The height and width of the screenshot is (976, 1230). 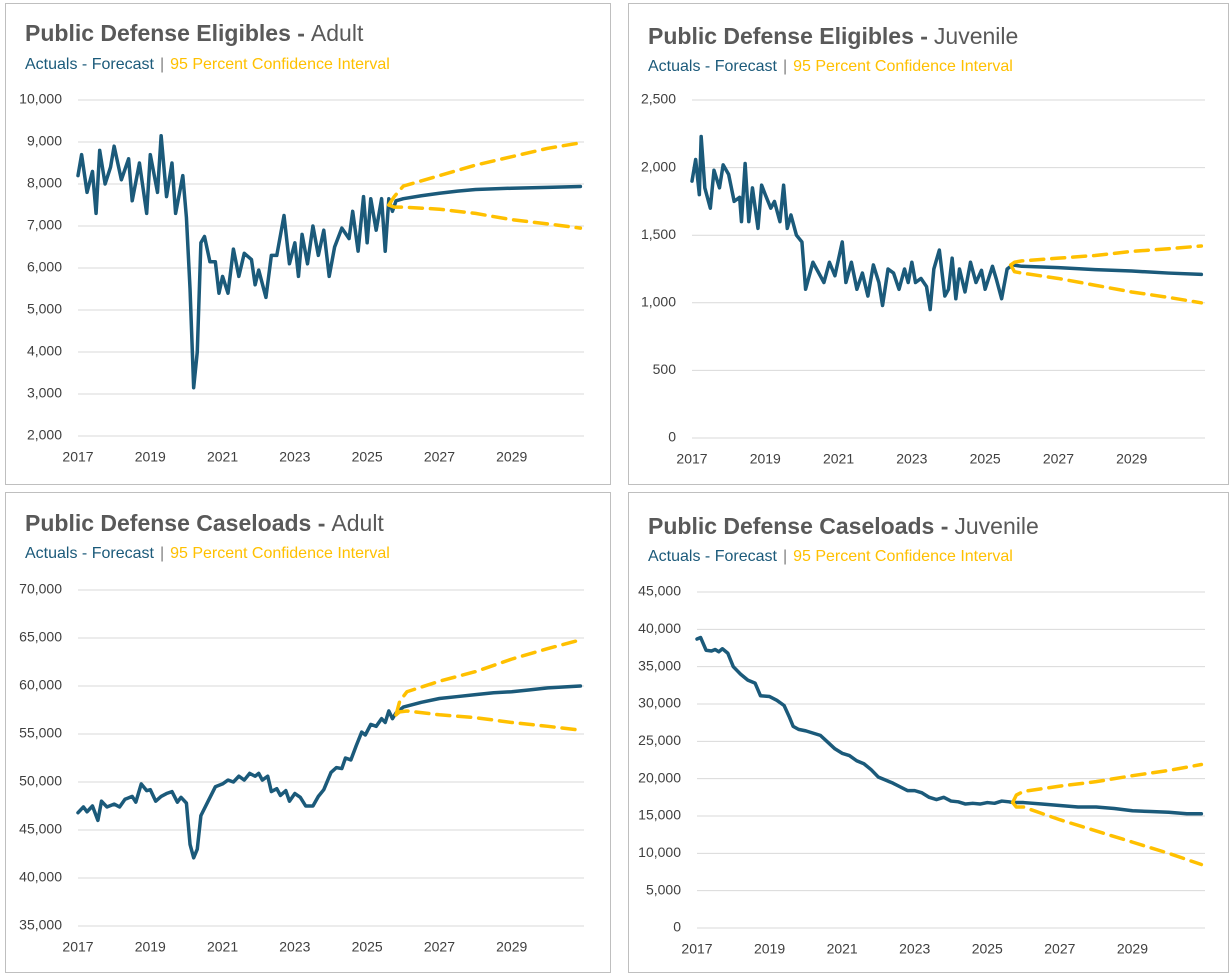 I want to click on y-tick-label: 15,000, so click(x=659, y=815).